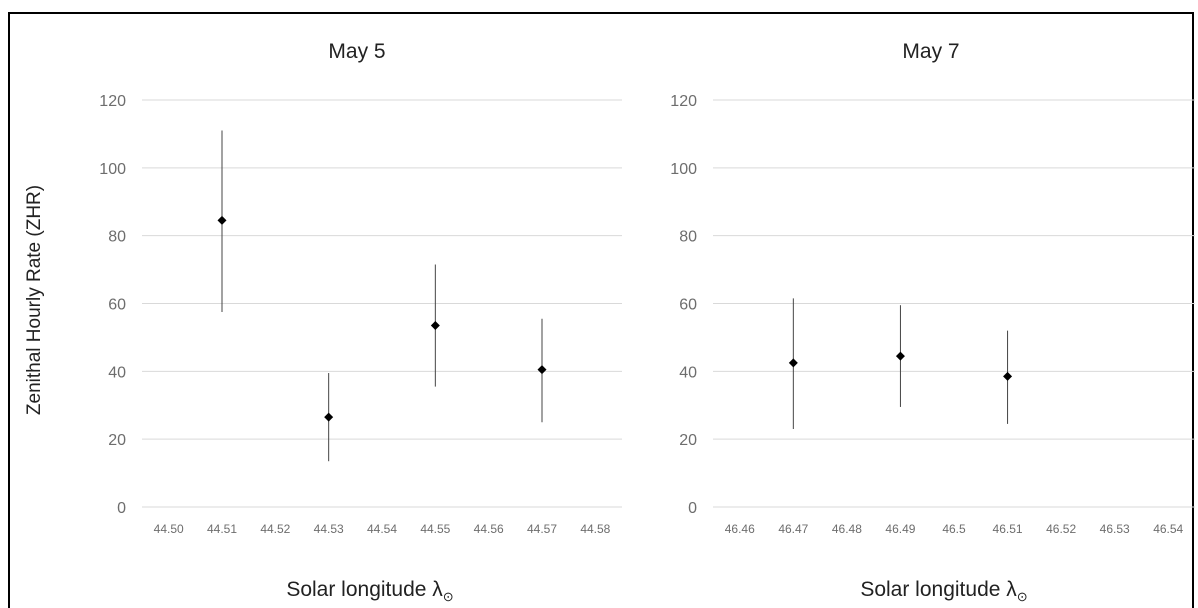 The image size is (1198, 608). Describe the element at coordinates (435, 529) in the screenshot. I see `x-tick-label: 44.55` at that location.